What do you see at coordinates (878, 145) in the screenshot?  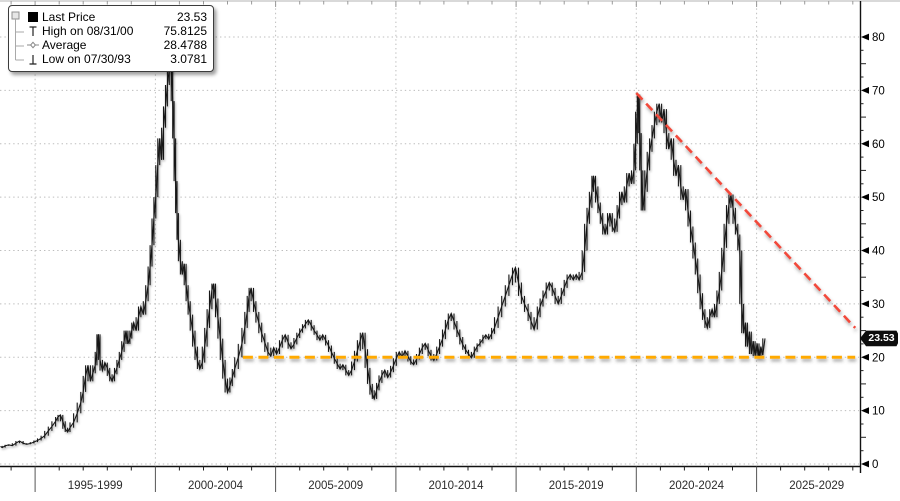 I see `y-axis-label: 60` at bounding box center [878, 145].